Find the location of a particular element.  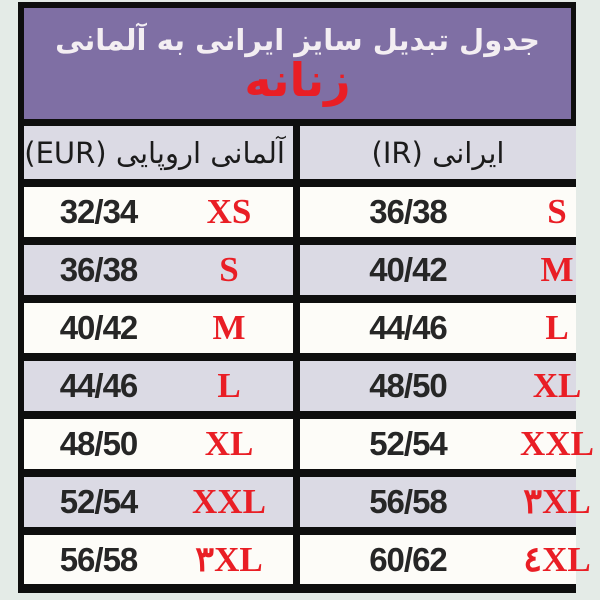

german-size-letter: XS is located at coordinates (229, 211).